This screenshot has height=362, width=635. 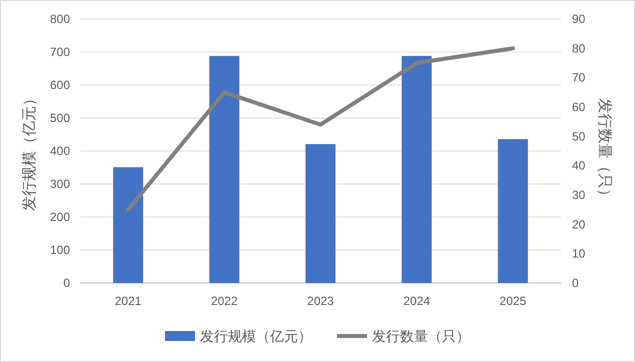 I want to click on y-tick-label: 600, so click(x=60, y=85).